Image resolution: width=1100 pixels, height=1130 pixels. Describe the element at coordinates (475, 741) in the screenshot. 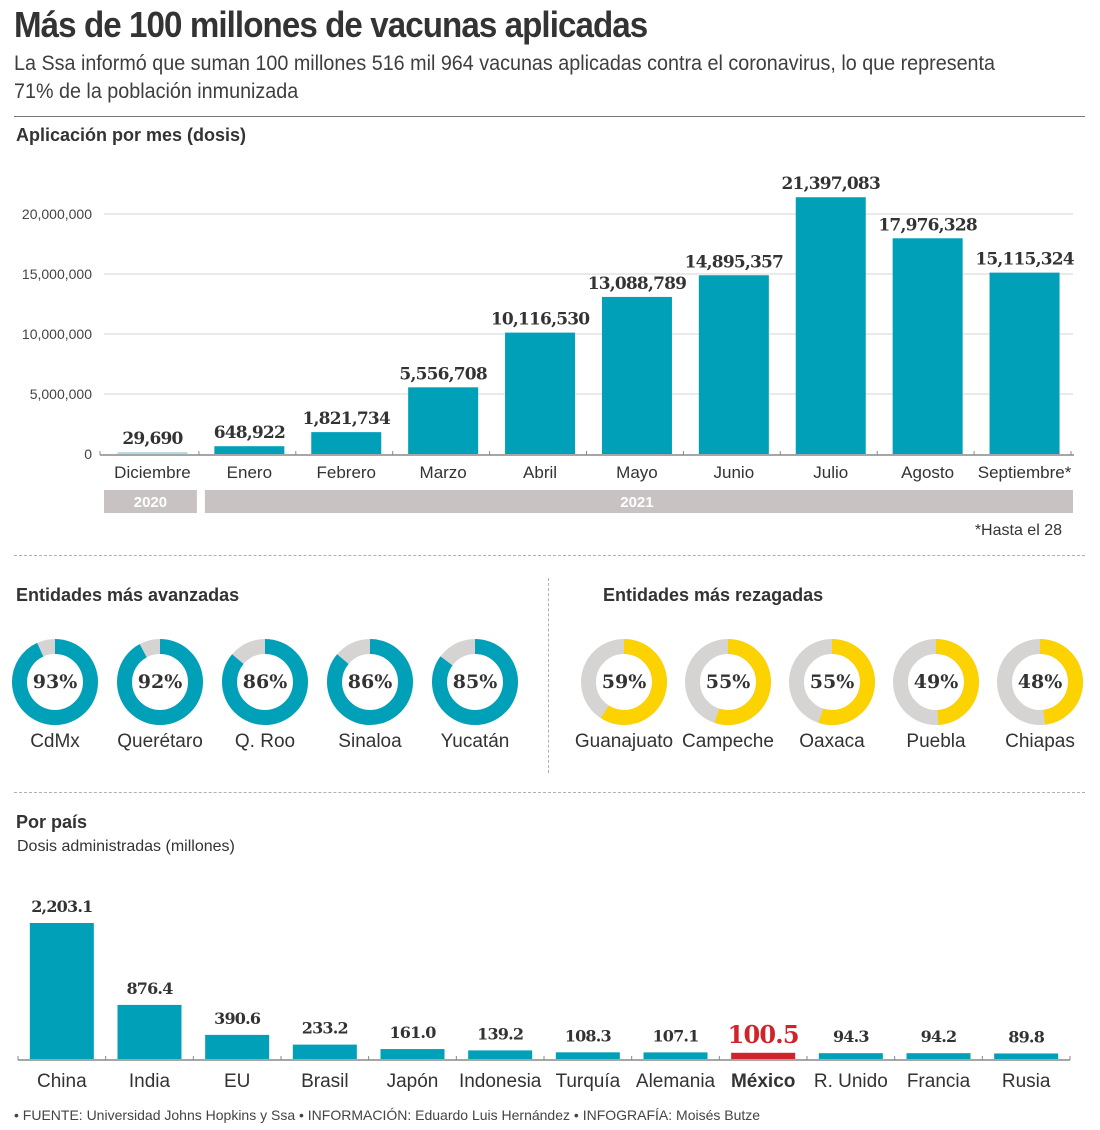

I see `state-name-label: Yucatán` at that location.